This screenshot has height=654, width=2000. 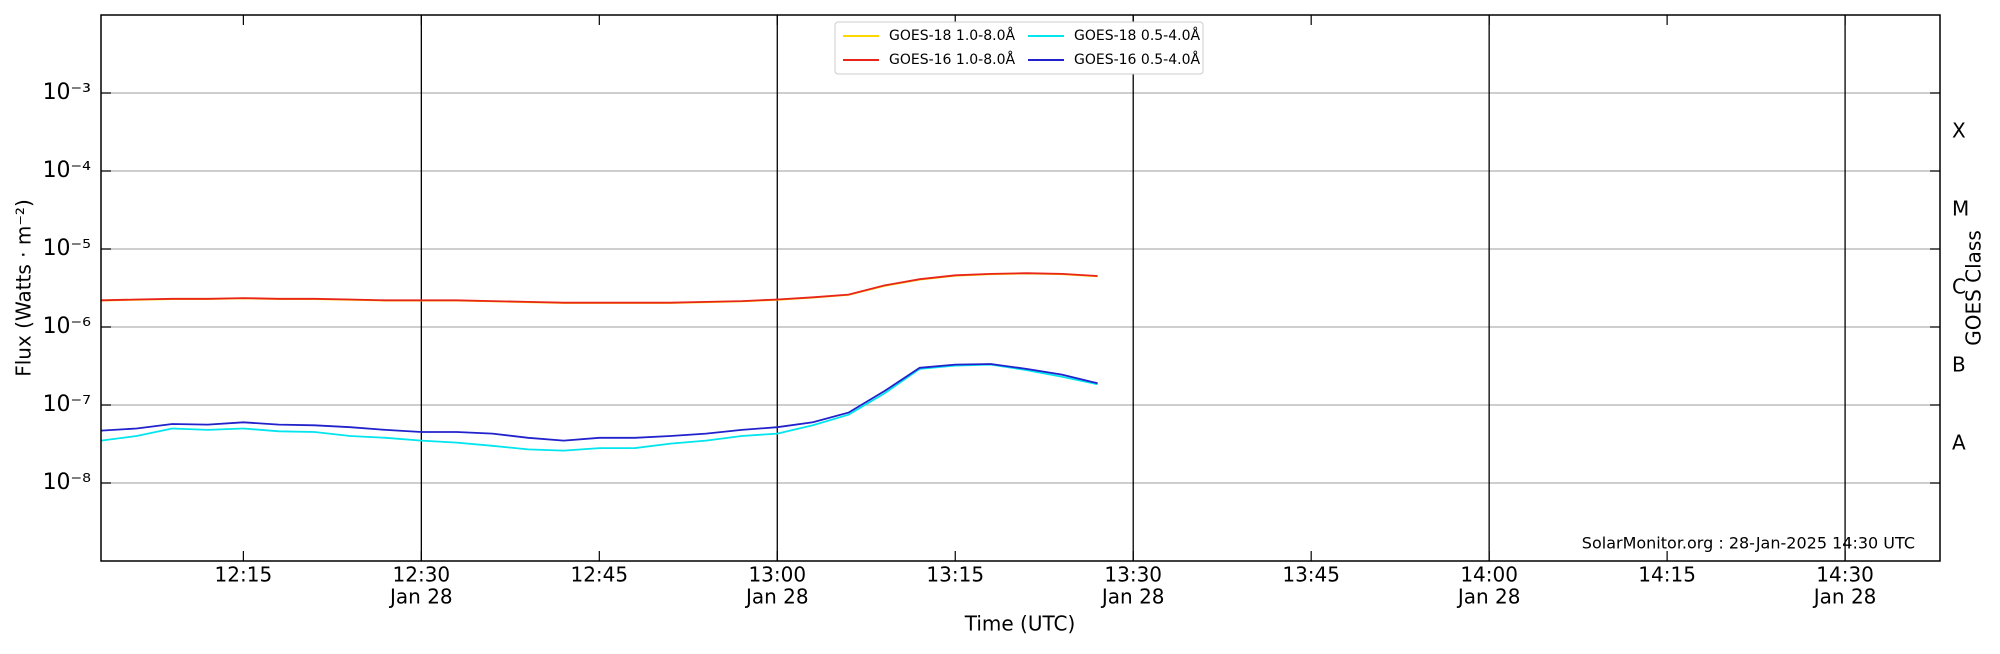 I want to click on y-tick-label: 10⁻⁸, so click(x=67, y=482).